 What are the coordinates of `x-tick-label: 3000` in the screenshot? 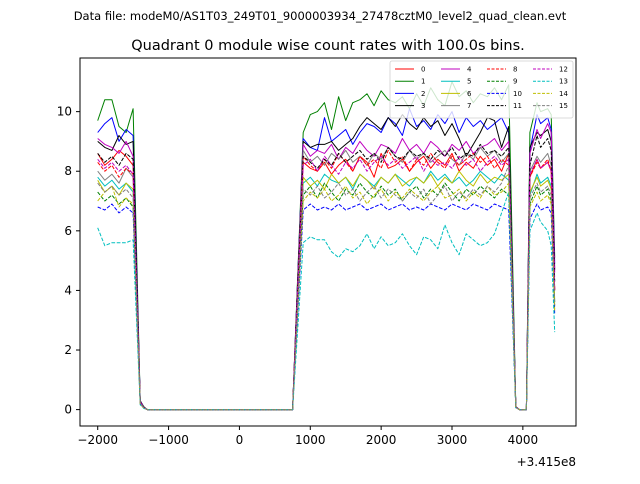 It's located at (452, 440).